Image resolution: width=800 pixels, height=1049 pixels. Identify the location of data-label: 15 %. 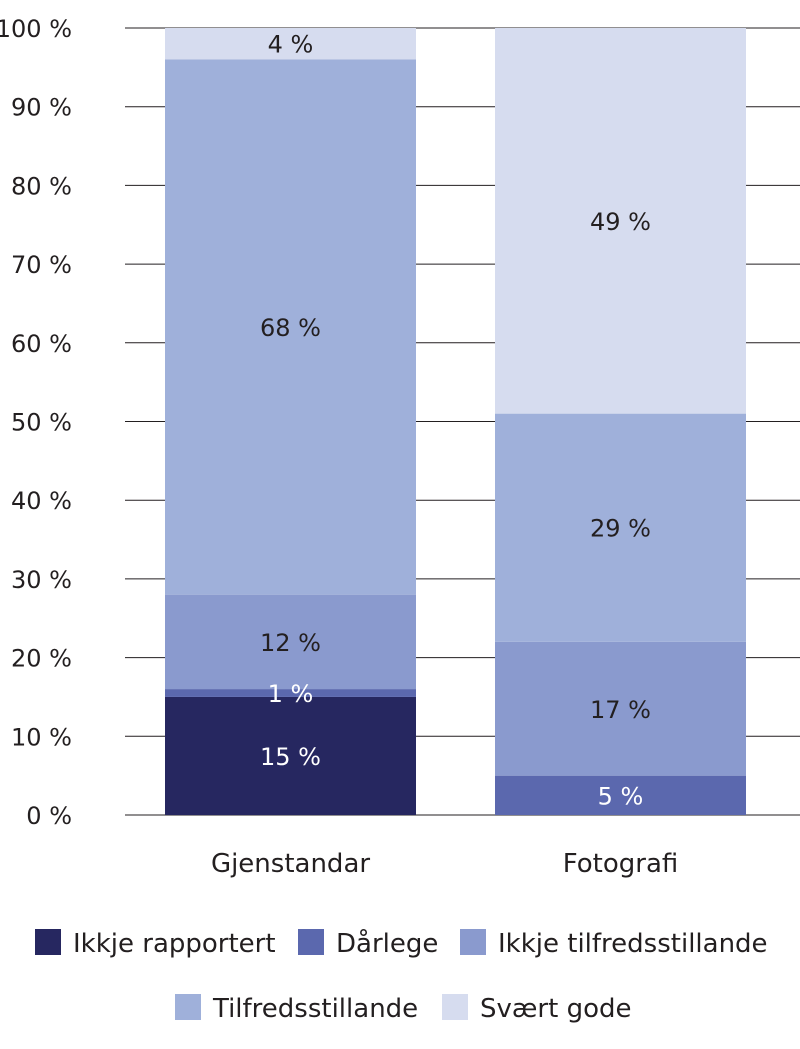
(290, 757).